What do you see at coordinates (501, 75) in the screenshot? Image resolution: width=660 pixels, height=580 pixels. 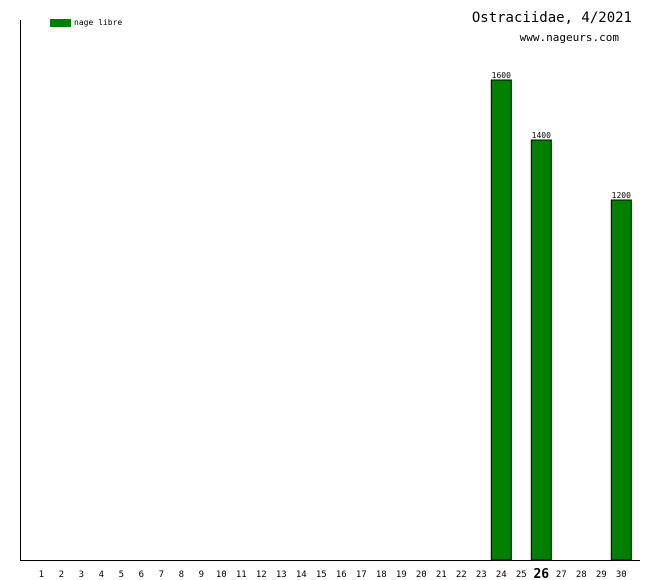 I see `data-label-day-24: 1600` at bounding box center [501, 75].